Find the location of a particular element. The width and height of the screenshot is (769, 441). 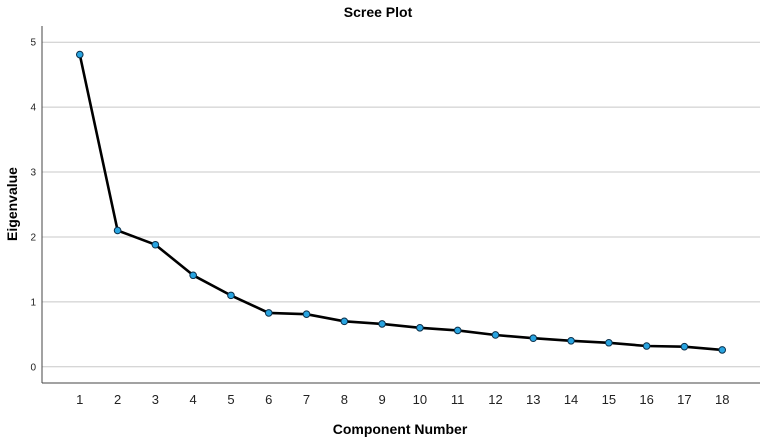

y-tick-label: 2 is located at coordinates (33, 237).